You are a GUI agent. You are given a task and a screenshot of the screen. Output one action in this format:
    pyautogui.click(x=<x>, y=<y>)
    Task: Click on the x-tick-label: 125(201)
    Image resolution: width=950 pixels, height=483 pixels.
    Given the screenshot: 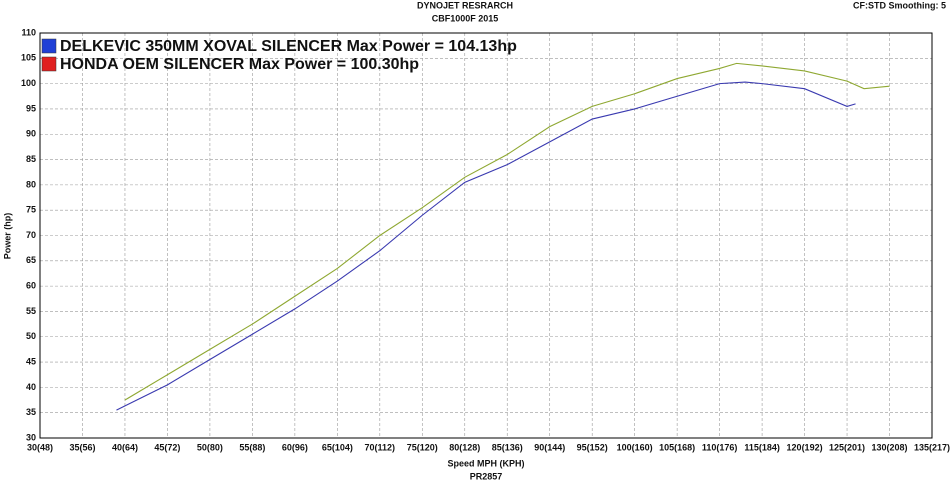 What is the action you would take?
    pyautogui.click(x=847, y=447)
    